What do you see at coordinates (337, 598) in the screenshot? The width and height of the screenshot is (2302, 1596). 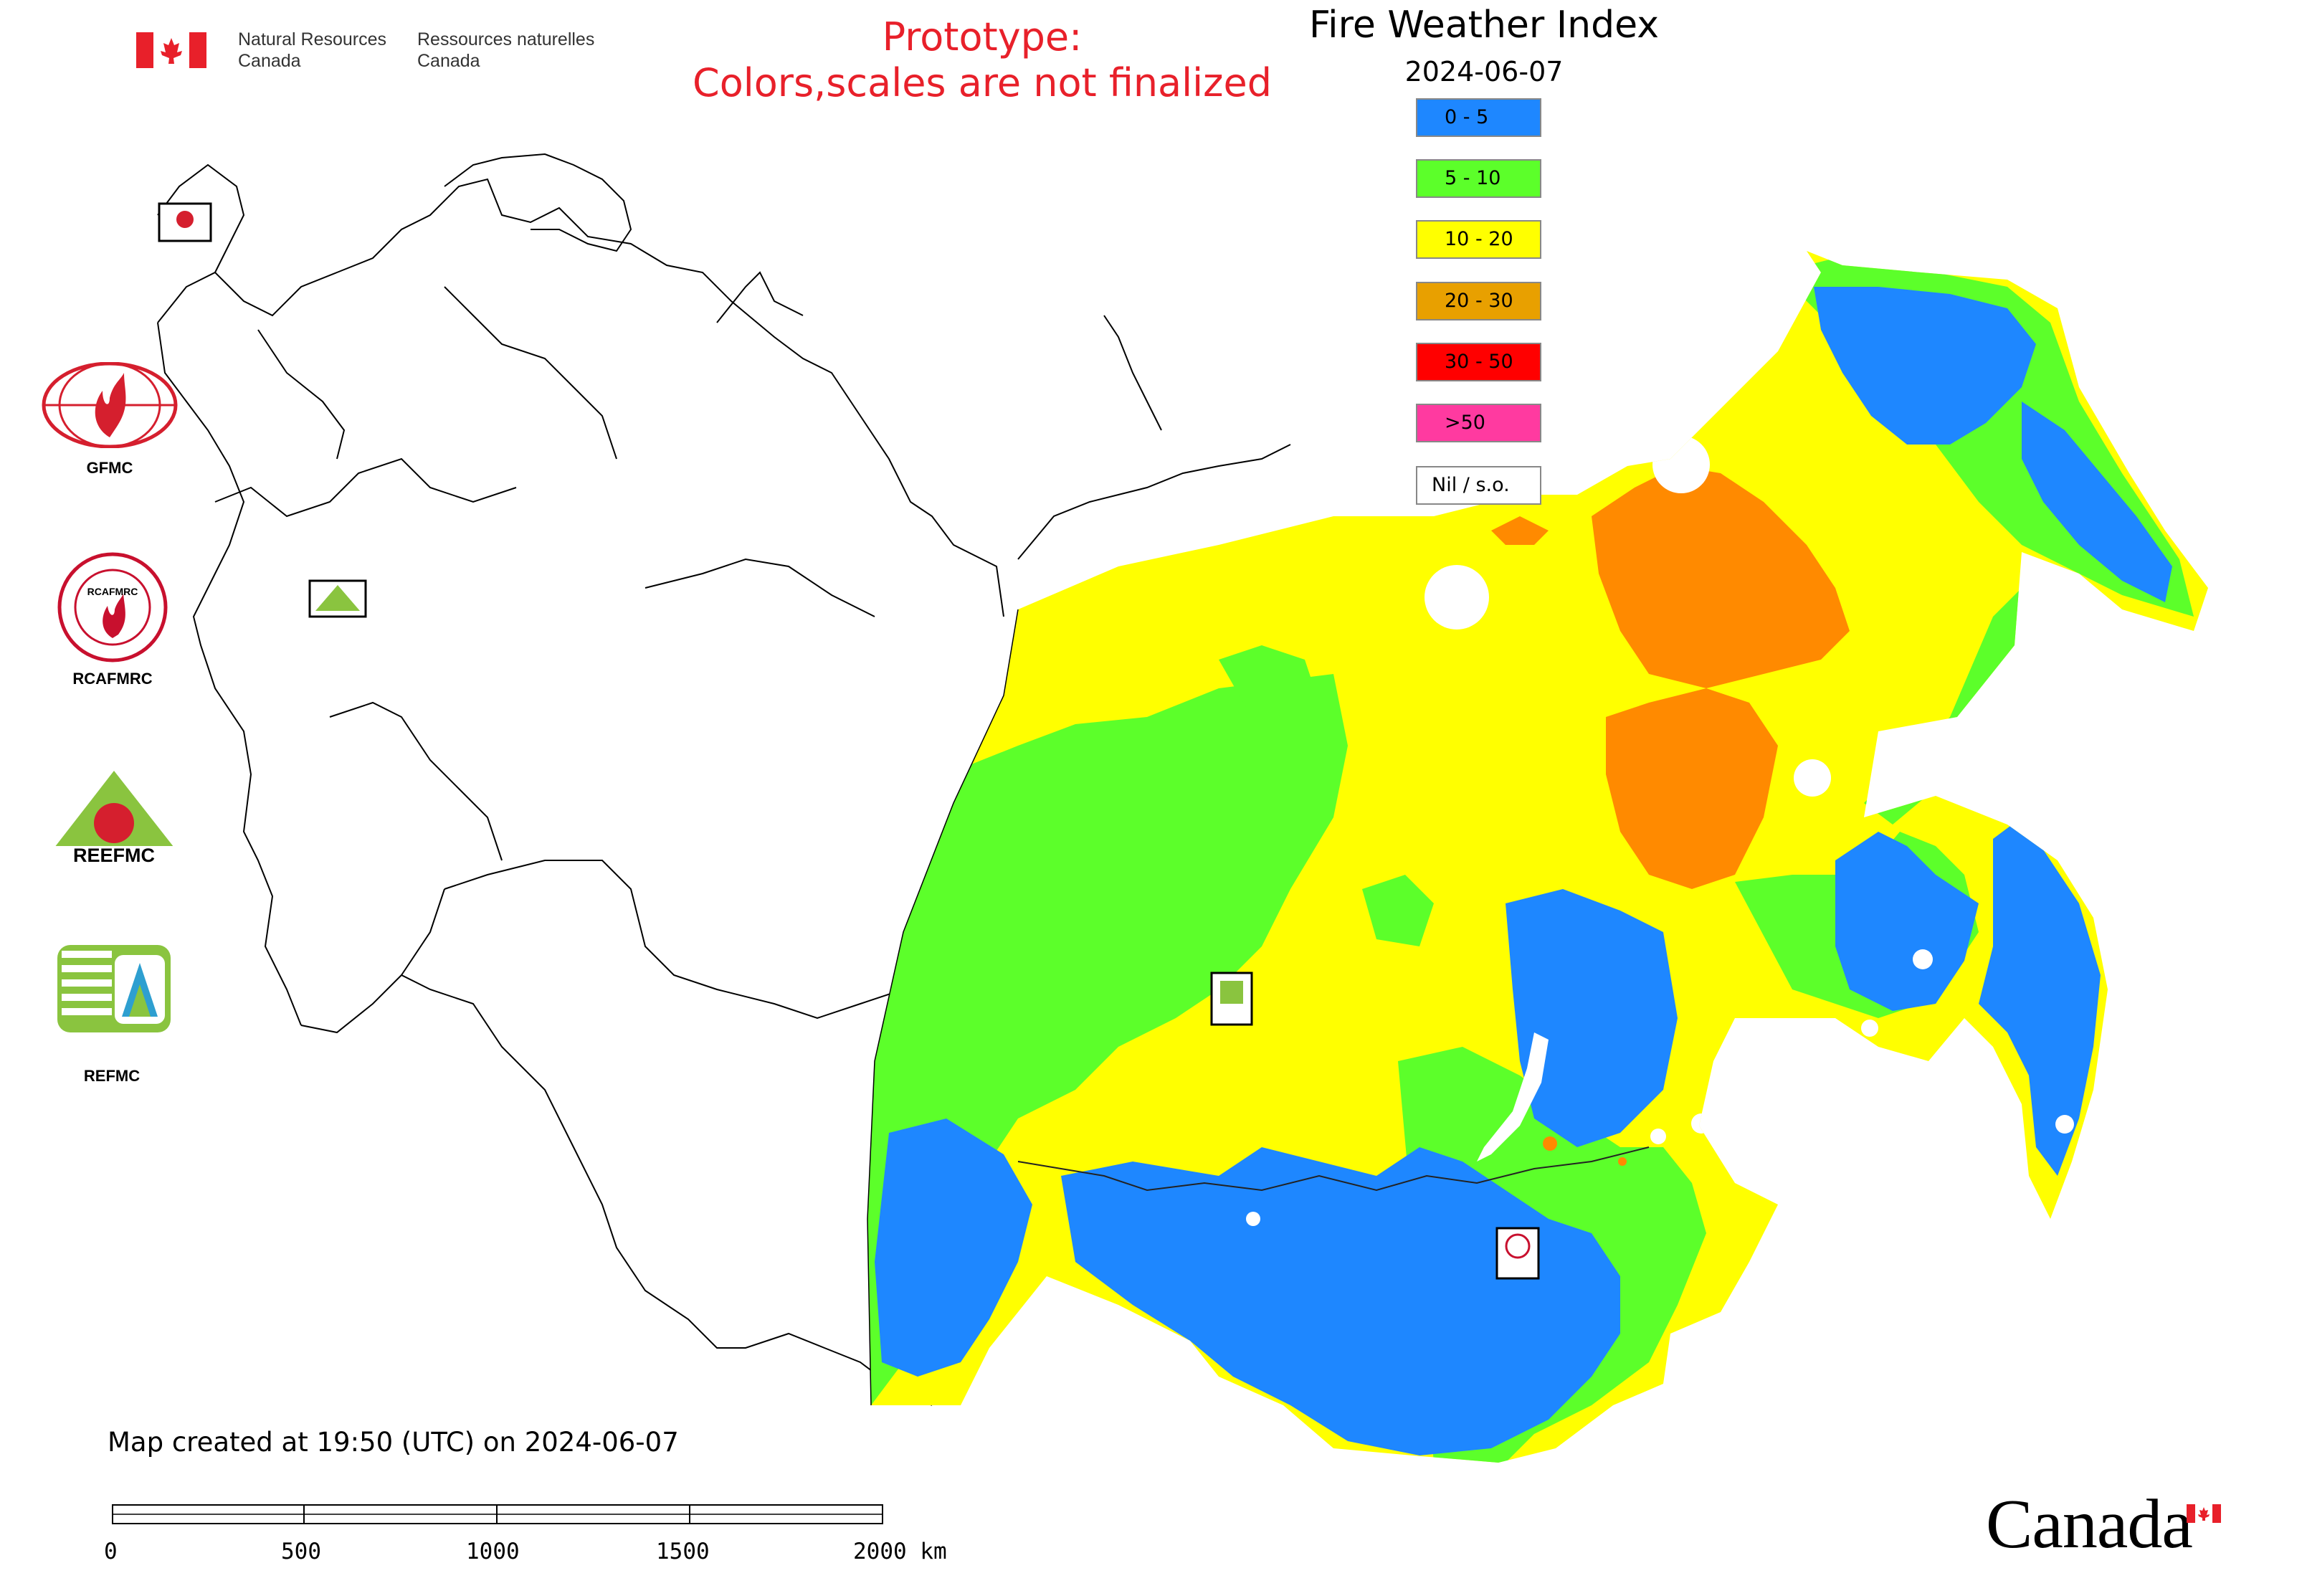 I see `reefmc-map-marker` at bounding box center [337, 598].